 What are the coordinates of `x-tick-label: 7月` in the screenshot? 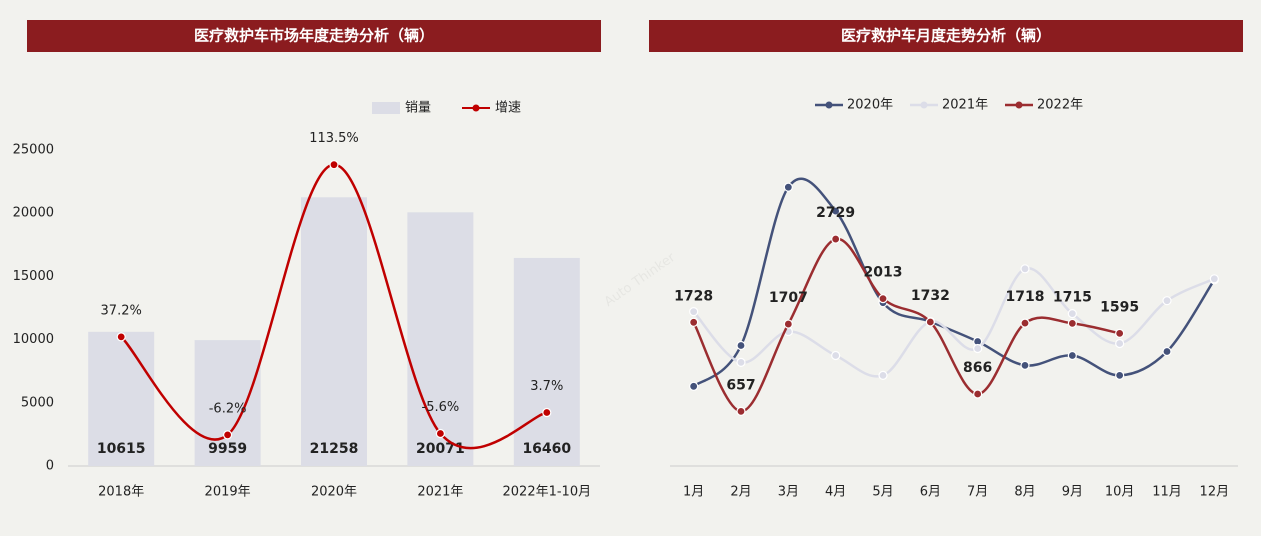 It's located at (977, 492).